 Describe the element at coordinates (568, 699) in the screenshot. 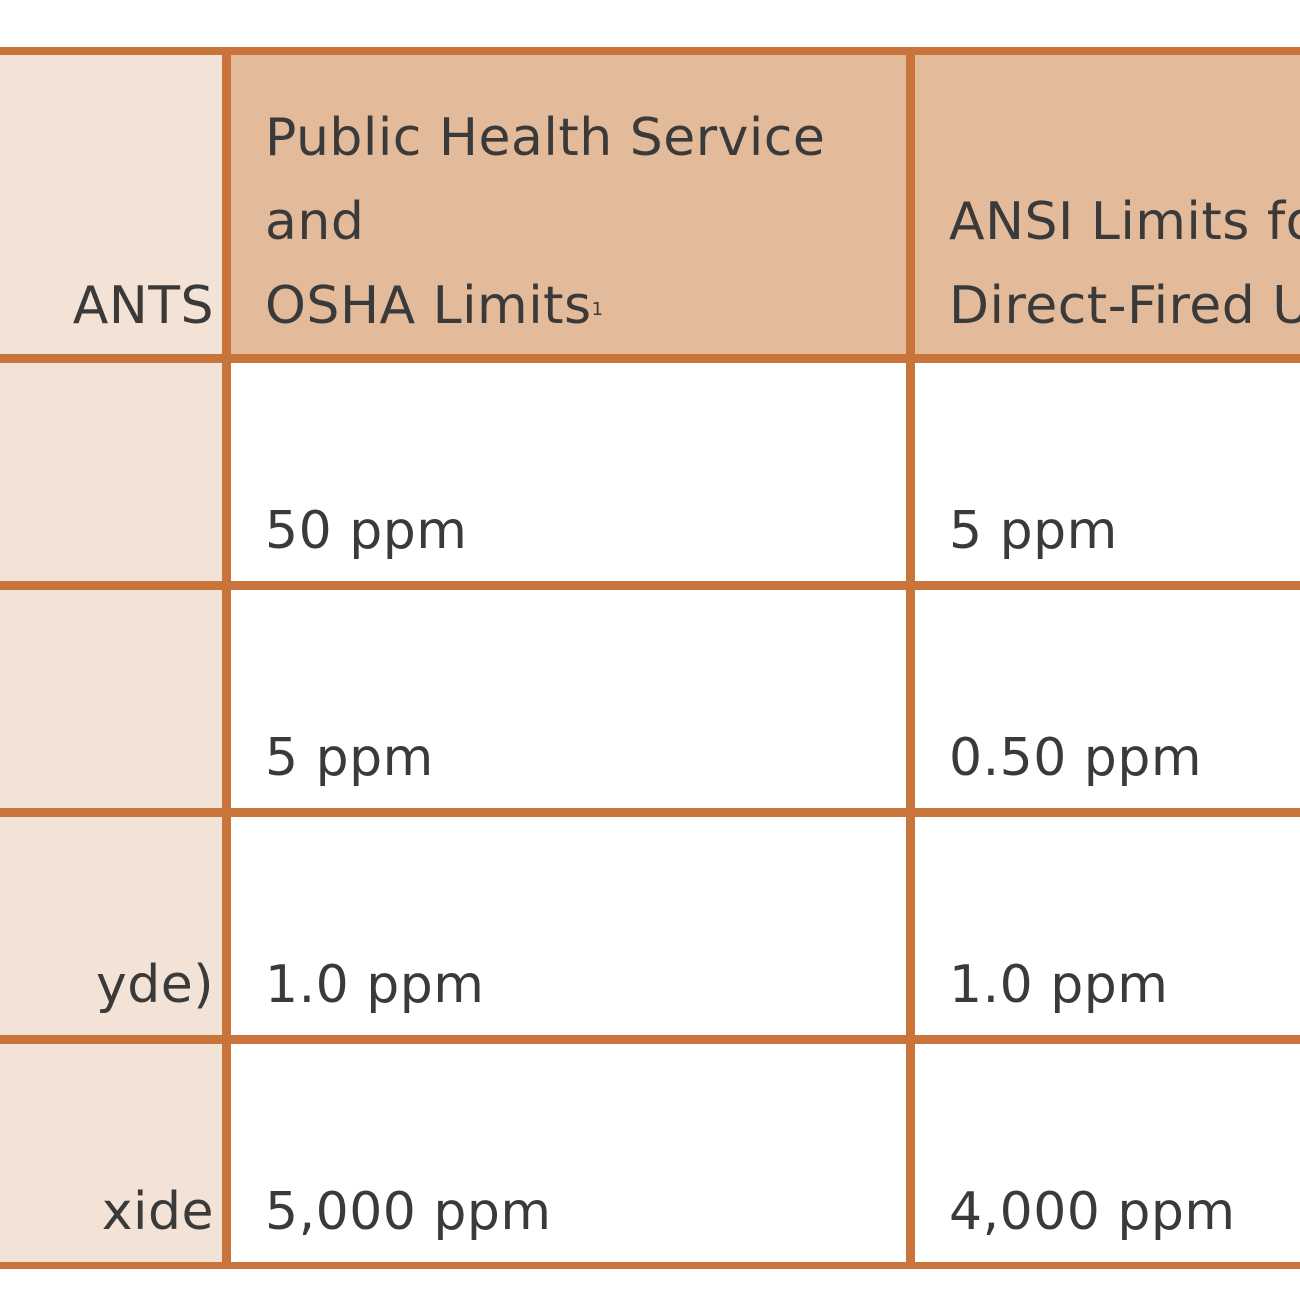

I see `row-2-osha: 5 ppm` at that location.